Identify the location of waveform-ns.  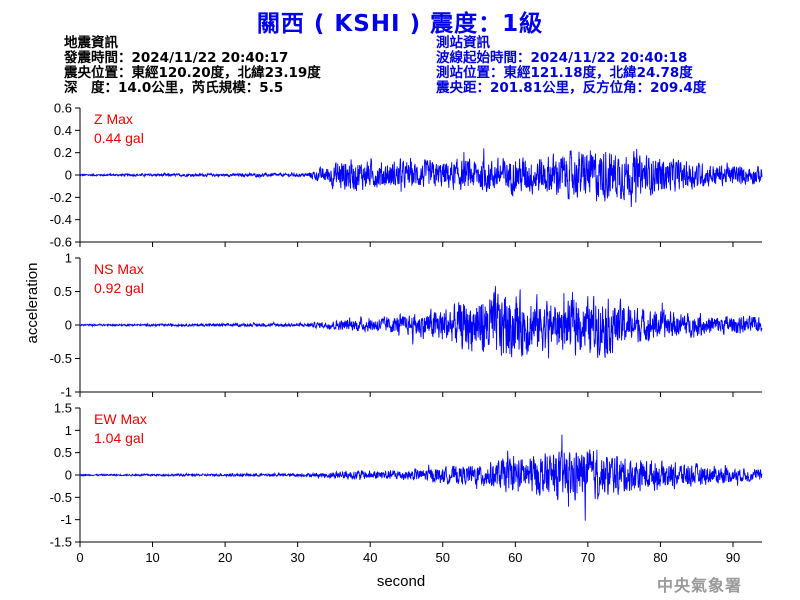
(421, 322).